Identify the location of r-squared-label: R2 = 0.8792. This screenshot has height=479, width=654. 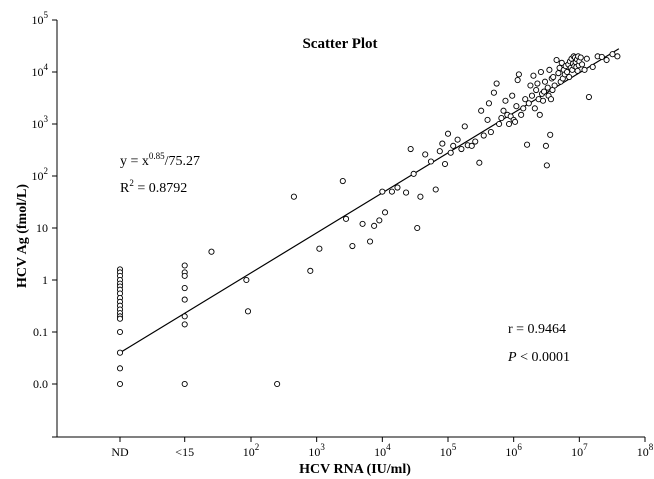
(153, 187).